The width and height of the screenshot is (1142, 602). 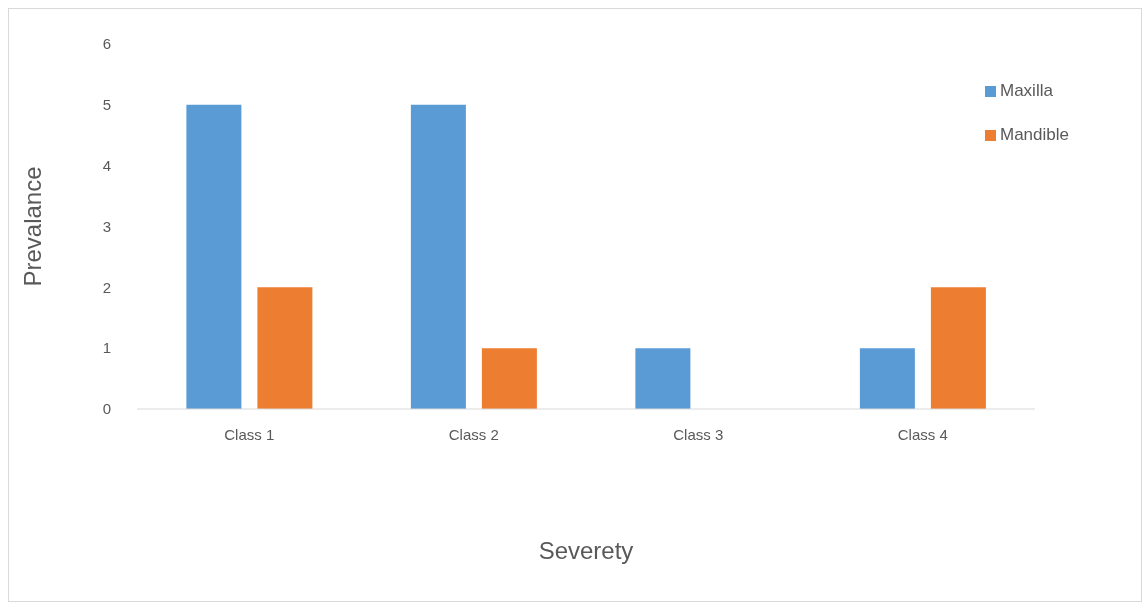 I want to click on legend-label: Mandible, so click(x=1034, y=134).